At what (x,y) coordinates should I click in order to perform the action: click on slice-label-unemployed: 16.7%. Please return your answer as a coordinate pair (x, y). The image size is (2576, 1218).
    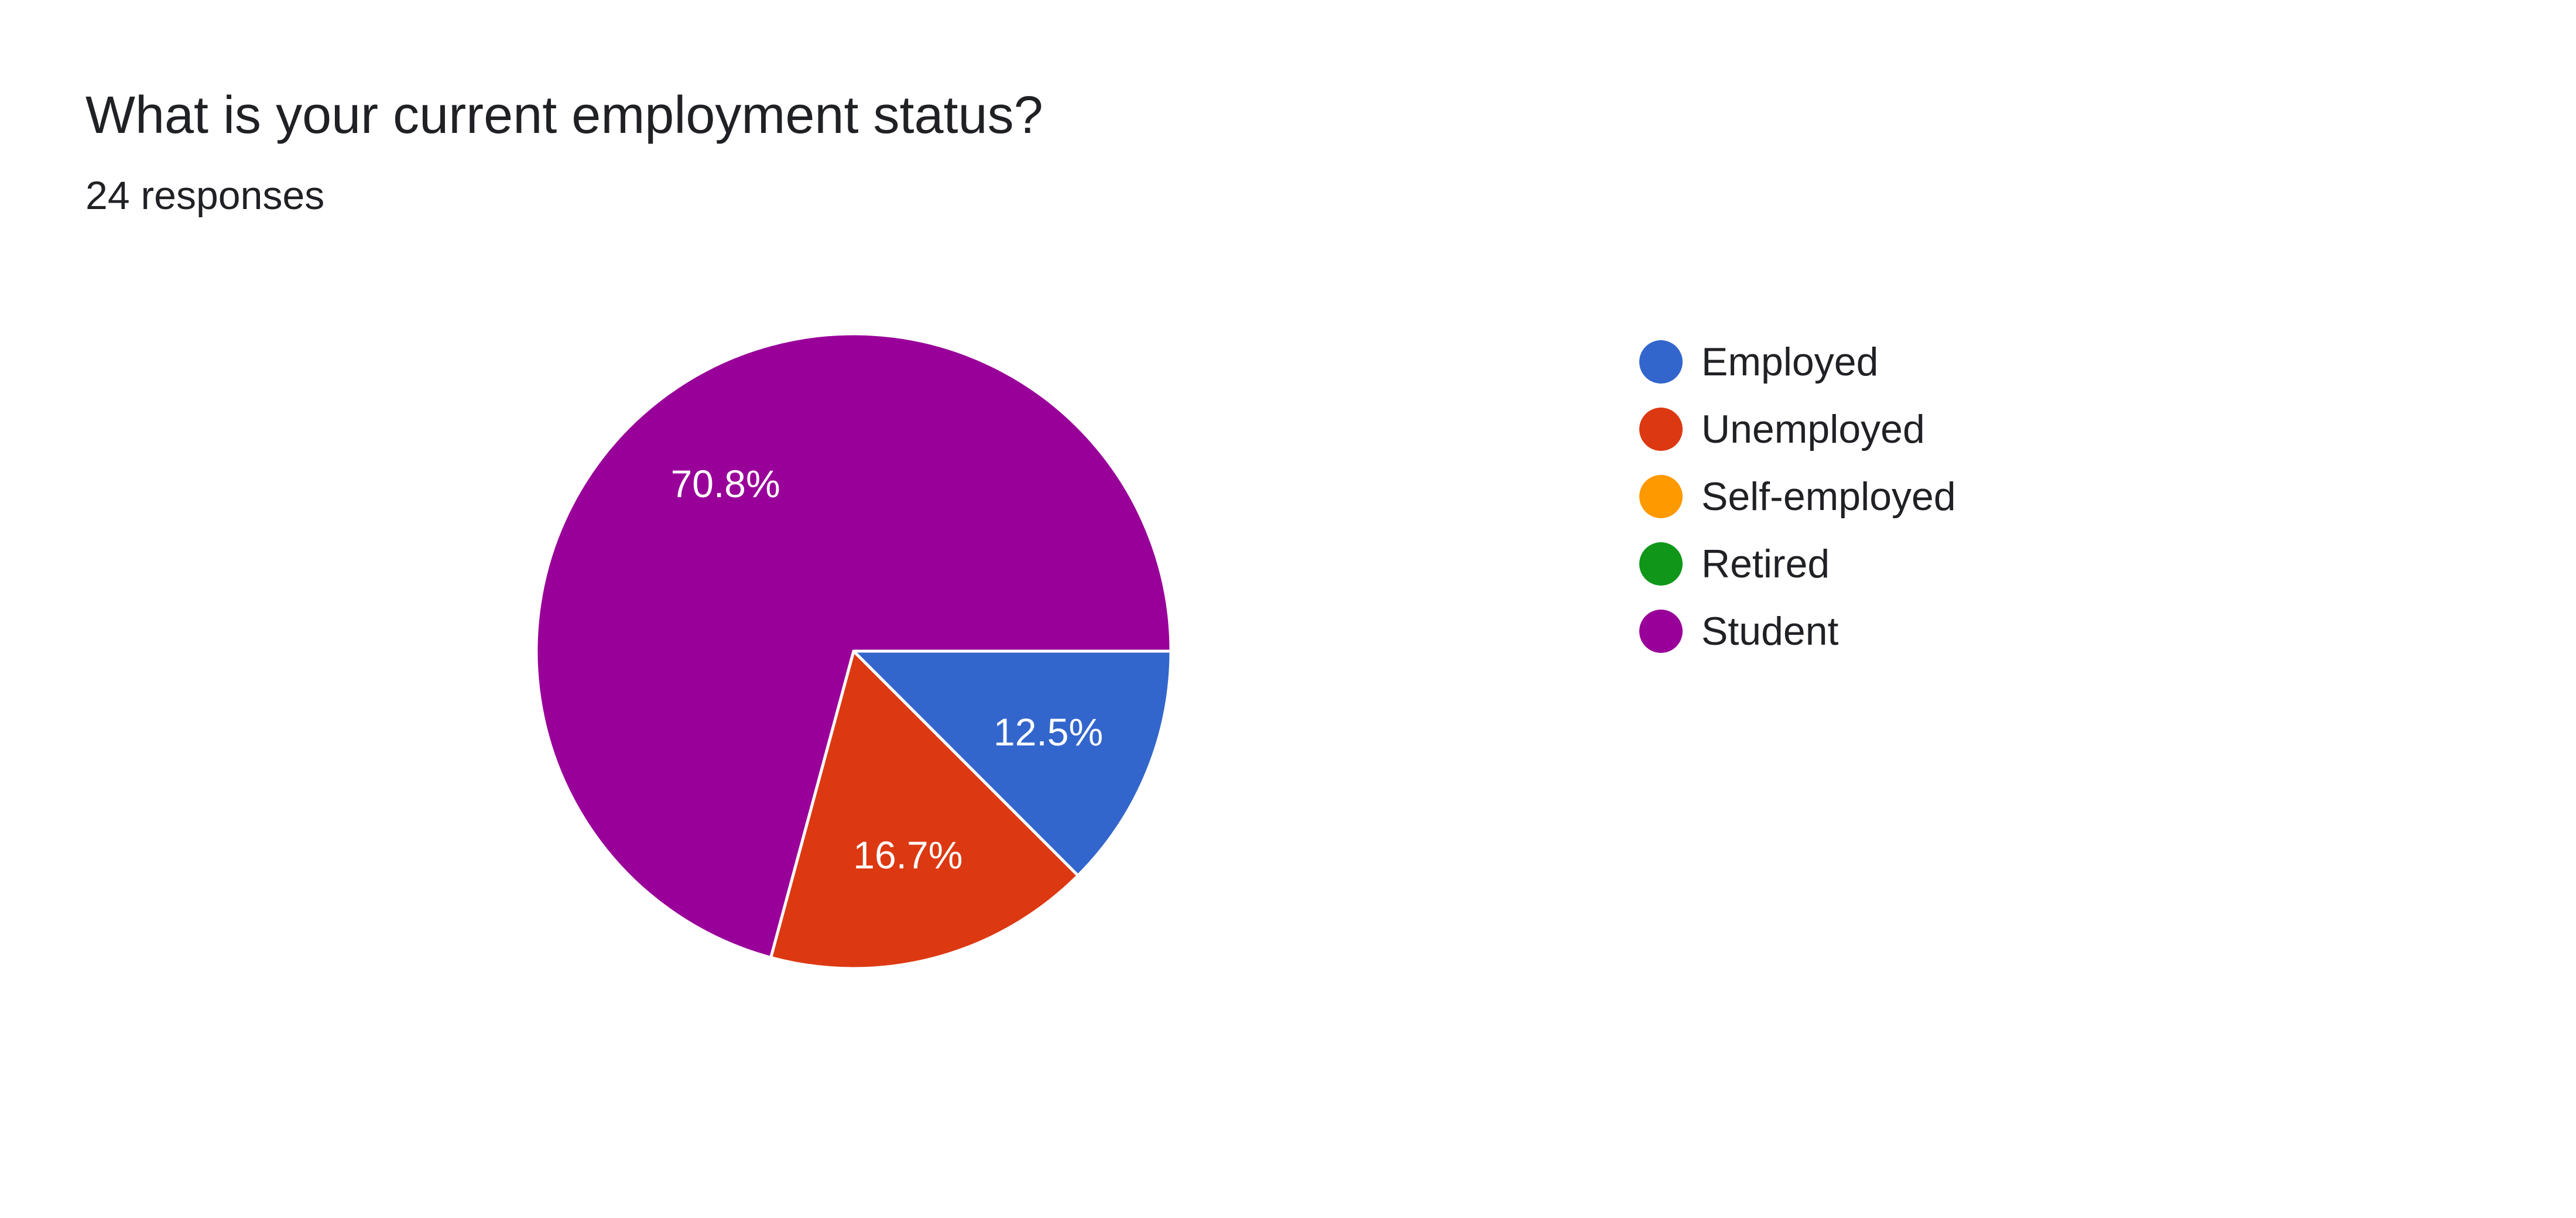
    Looking at the image, I should click on (907, 855).